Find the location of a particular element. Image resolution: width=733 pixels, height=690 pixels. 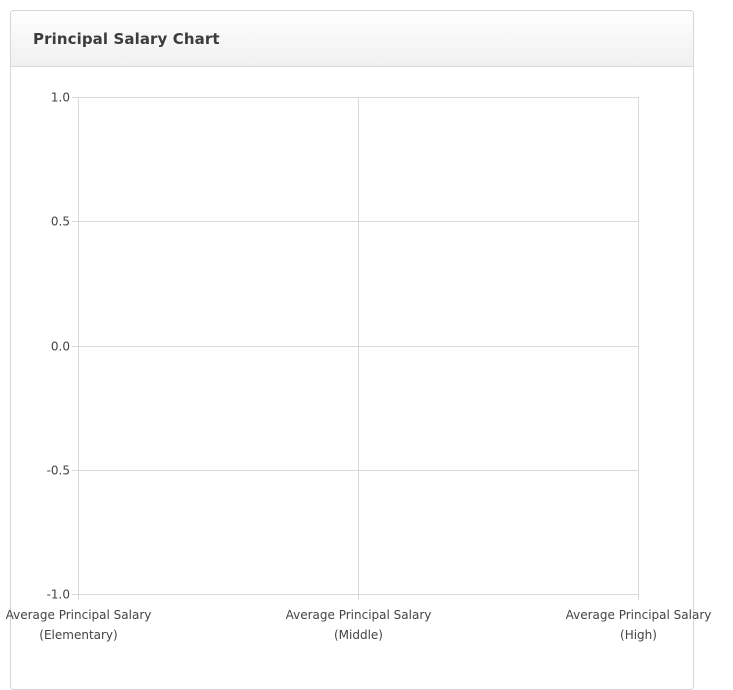

x-tick-label: Average Principal Salary (High) is located at coordinates (639, 625).